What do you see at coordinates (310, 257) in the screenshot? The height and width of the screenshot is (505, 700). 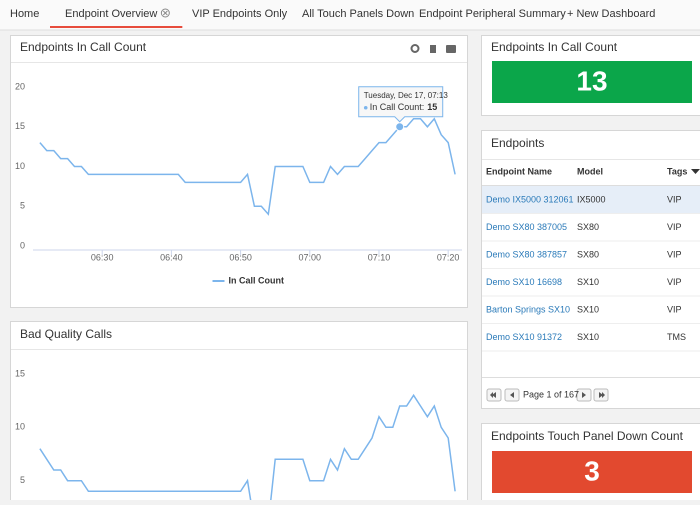 I see `x-tick-label: 07:00` at bounding box center [310, 257].